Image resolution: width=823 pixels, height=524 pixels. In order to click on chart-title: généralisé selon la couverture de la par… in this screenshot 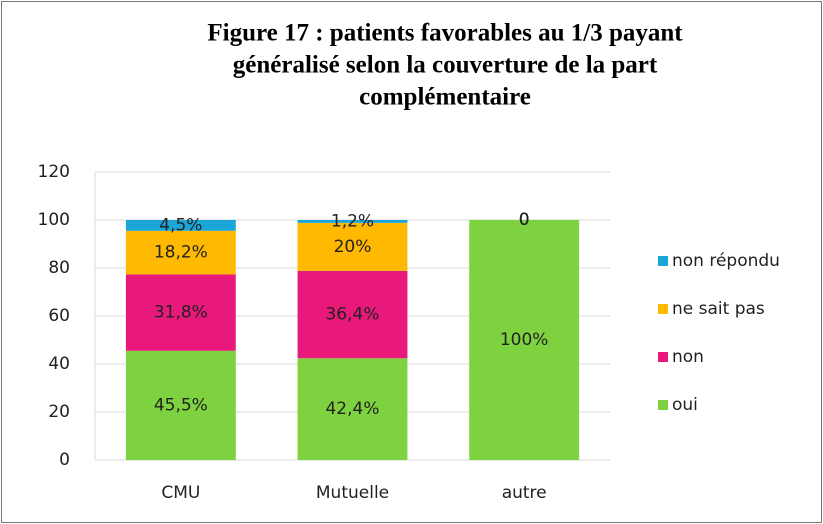, I will do `click(445, 65)`.